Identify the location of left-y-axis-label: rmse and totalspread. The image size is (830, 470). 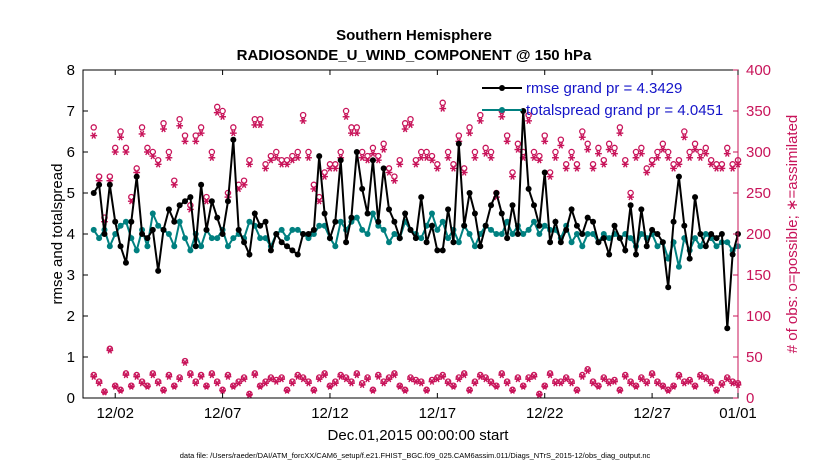
(57, 234).